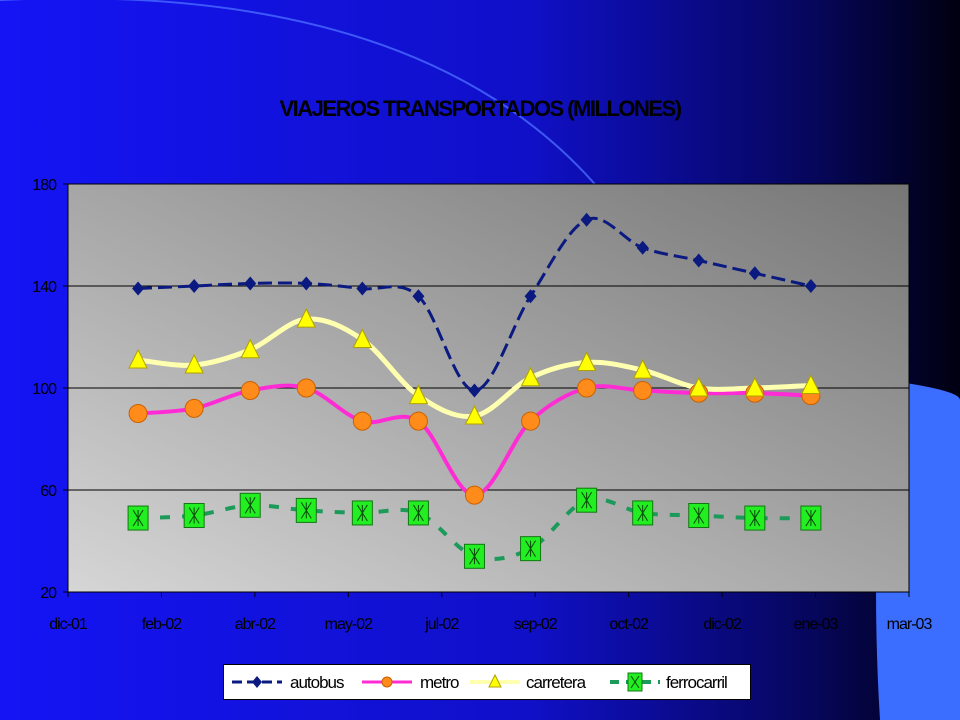 Image resolution: width=960 pixels, height=720 pixels. What do you see at coordinates (697, 682) in the screenshot?
I see `legend-label-ferrocarril: ferrocarril` at bounding box center [697, 682].